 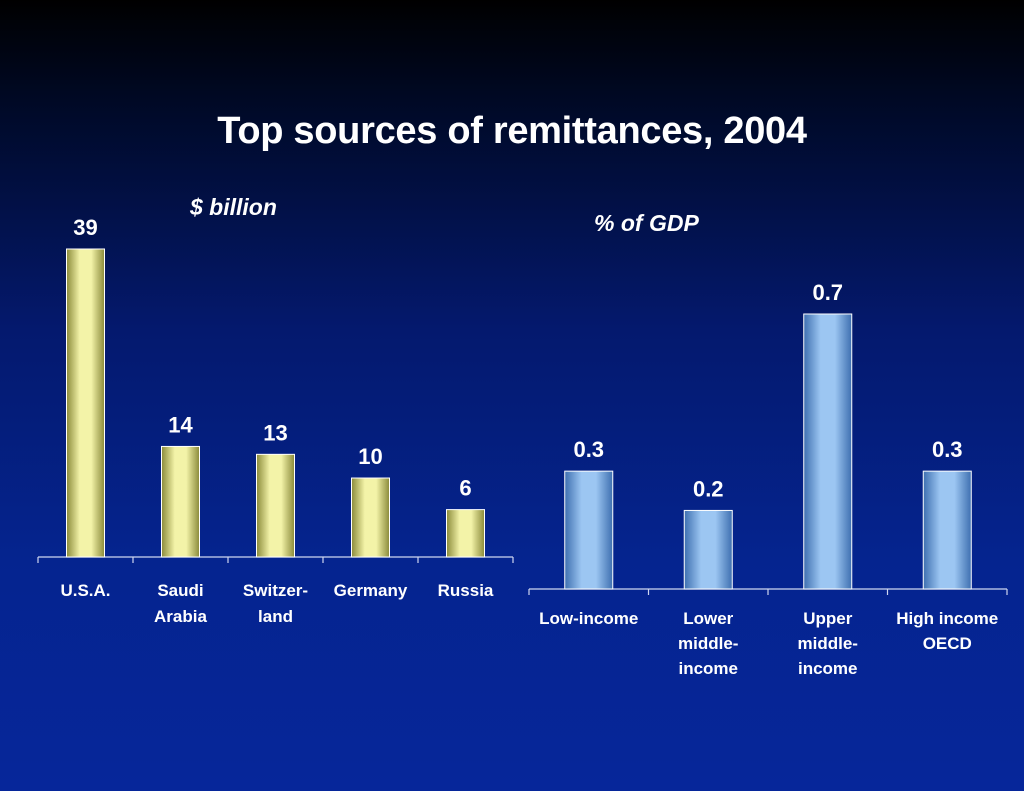 I want to click on category-label: Switzer-, so click(x=275, y=590).